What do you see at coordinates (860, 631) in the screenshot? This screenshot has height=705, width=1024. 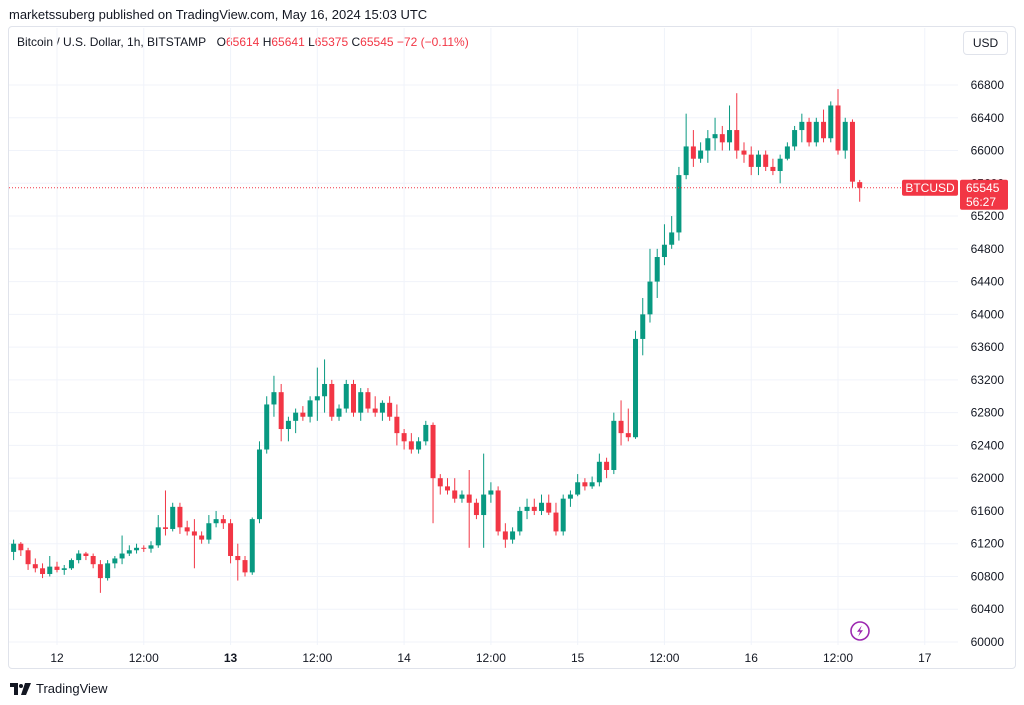 I see `lightning-icon` at bounding box center [860, 631].